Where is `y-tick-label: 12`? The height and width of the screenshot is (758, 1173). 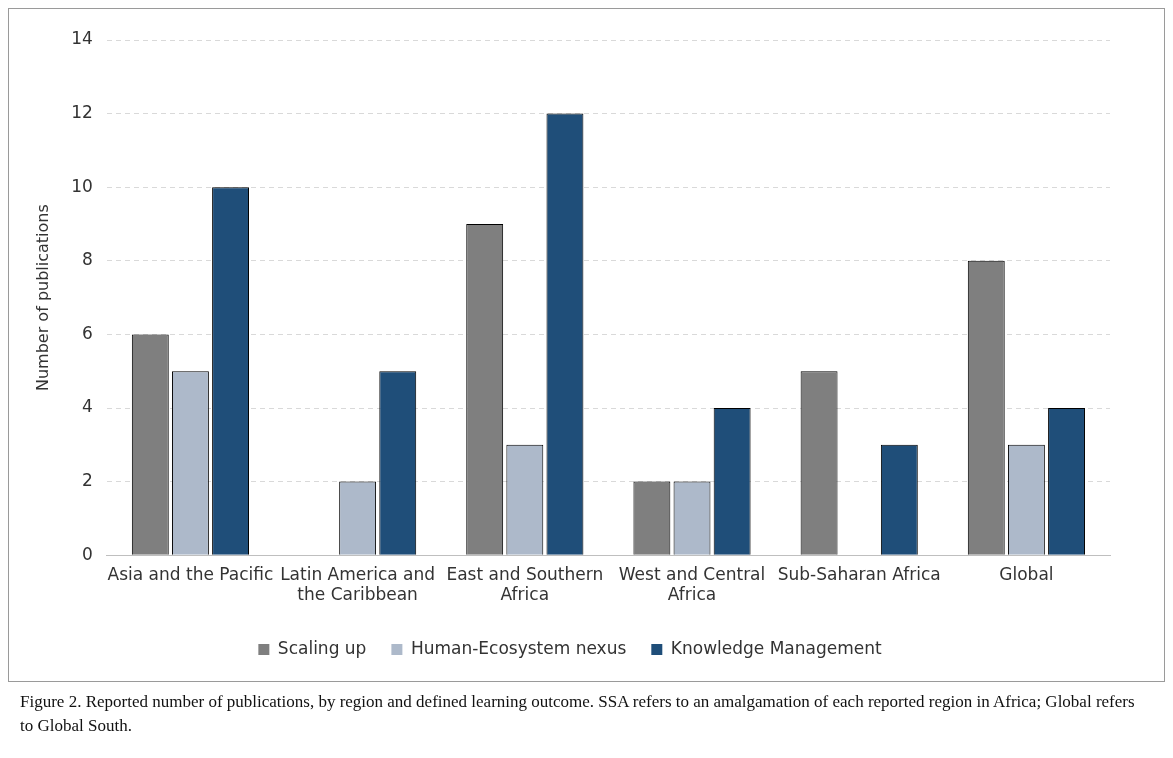 y-tick-label: 12 is located at coordinates (82, 112).